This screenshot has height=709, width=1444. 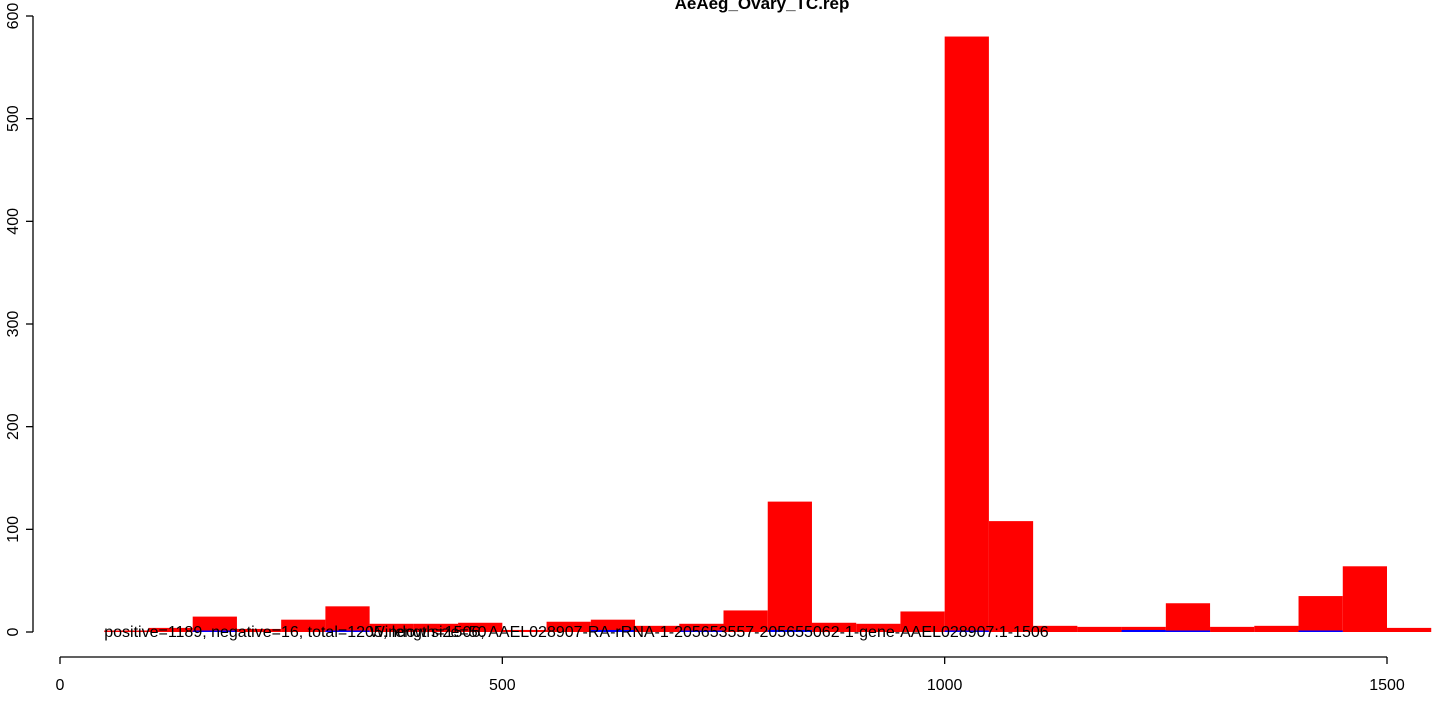 What do you see at coordinates (13, 118) in the screenshot?
I see `y-tick-label-500: 500` at bounding box center [13, 118].